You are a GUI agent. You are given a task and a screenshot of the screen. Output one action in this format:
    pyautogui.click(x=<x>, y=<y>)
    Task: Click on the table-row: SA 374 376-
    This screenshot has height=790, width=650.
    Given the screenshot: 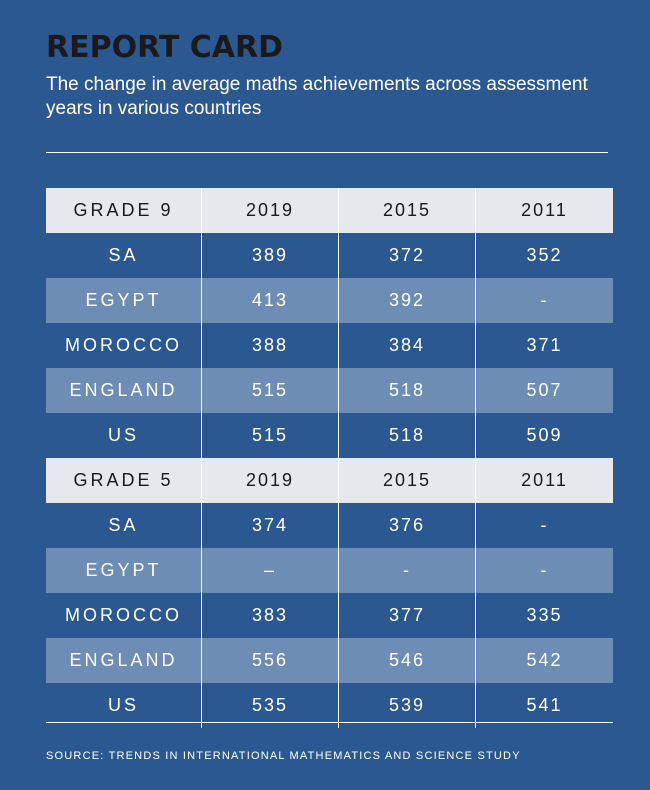 What is the action you would take?
    pyautogui.click(x=329, y=525)
    